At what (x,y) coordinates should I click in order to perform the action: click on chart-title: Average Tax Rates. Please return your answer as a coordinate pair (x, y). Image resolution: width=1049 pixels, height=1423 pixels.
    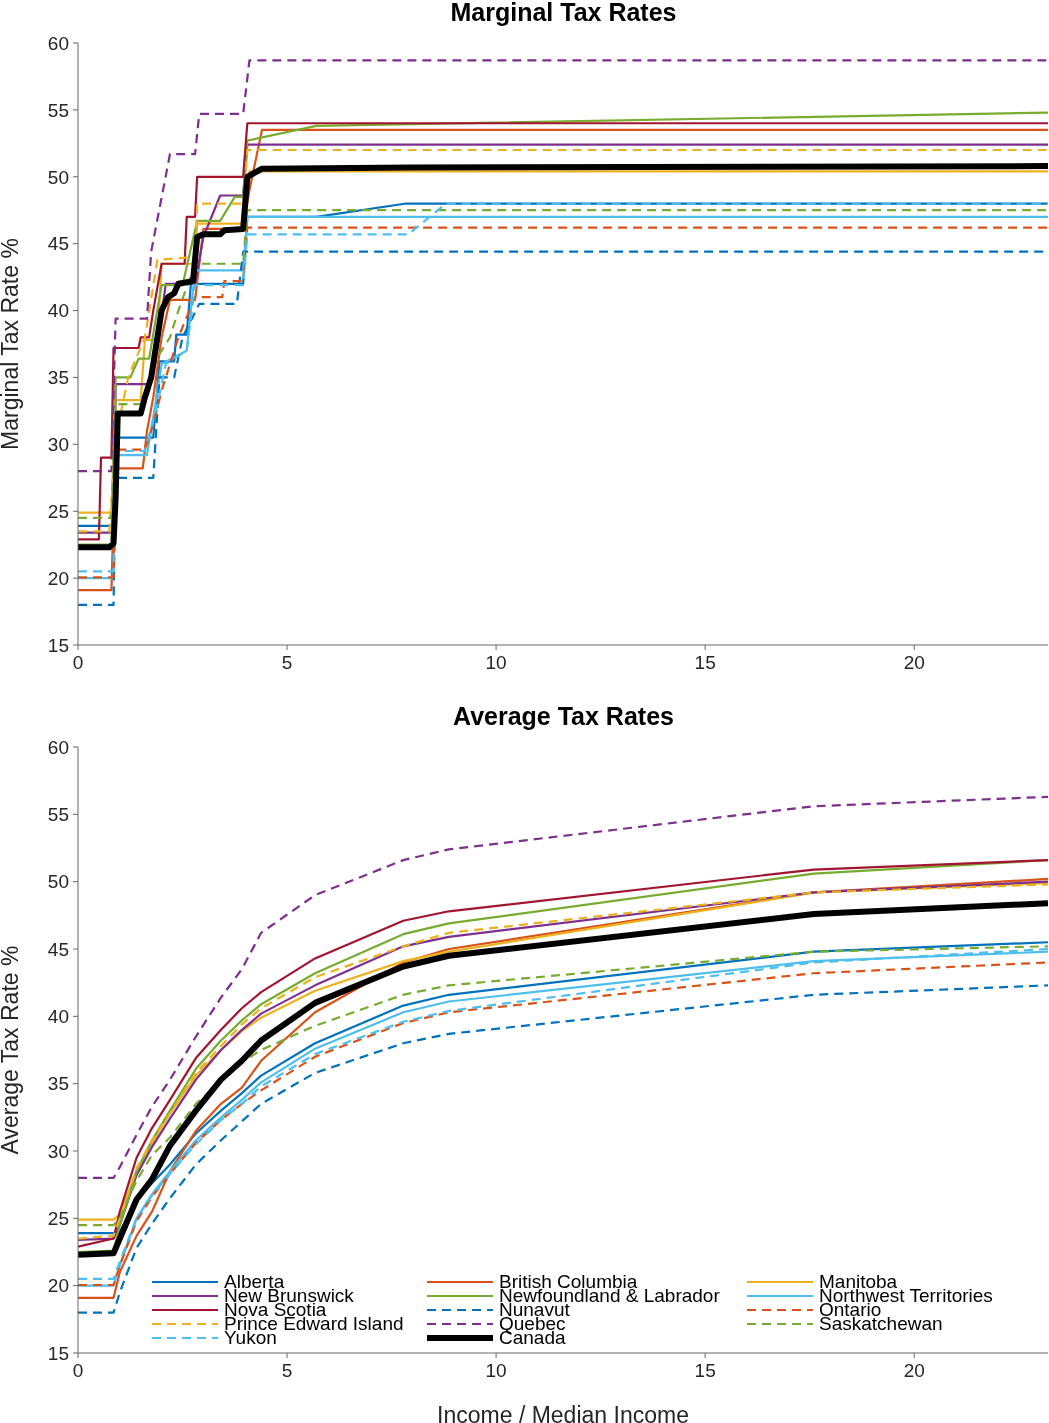
    Looking at the image, I should click on (563, 716).